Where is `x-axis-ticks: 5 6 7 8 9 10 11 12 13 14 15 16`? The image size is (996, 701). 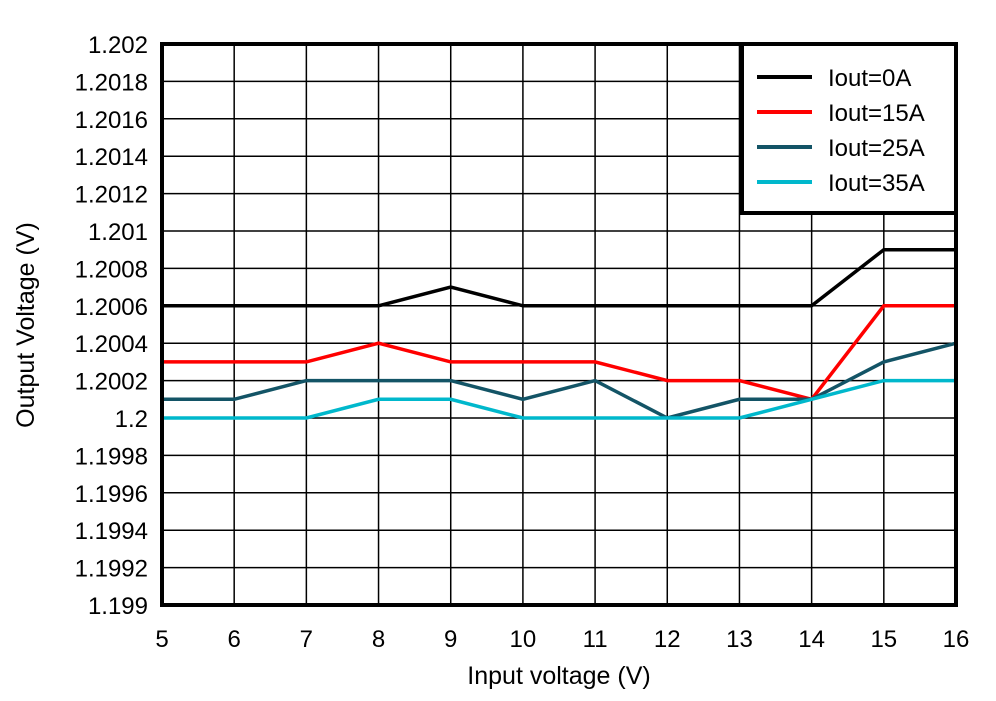 x-axis-ticks: 5 6 7 8 9 10 11 12 13 14 15 16 is located at coordinates (562, 639).